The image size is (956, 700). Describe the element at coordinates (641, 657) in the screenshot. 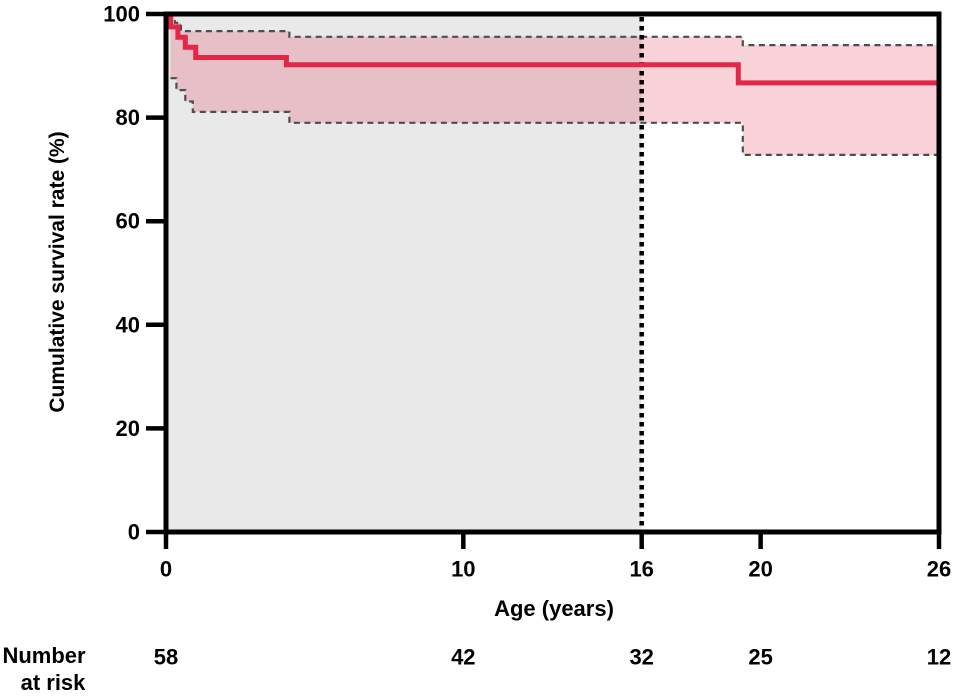

I see `number-at-risk-value: 32` at that location.